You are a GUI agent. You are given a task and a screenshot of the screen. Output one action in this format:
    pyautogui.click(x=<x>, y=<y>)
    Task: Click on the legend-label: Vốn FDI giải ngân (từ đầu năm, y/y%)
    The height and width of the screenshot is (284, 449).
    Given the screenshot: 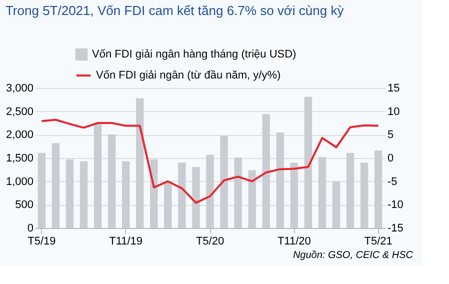 What is the action you would take?
    pyautogui.click(x=188, y=76)
    